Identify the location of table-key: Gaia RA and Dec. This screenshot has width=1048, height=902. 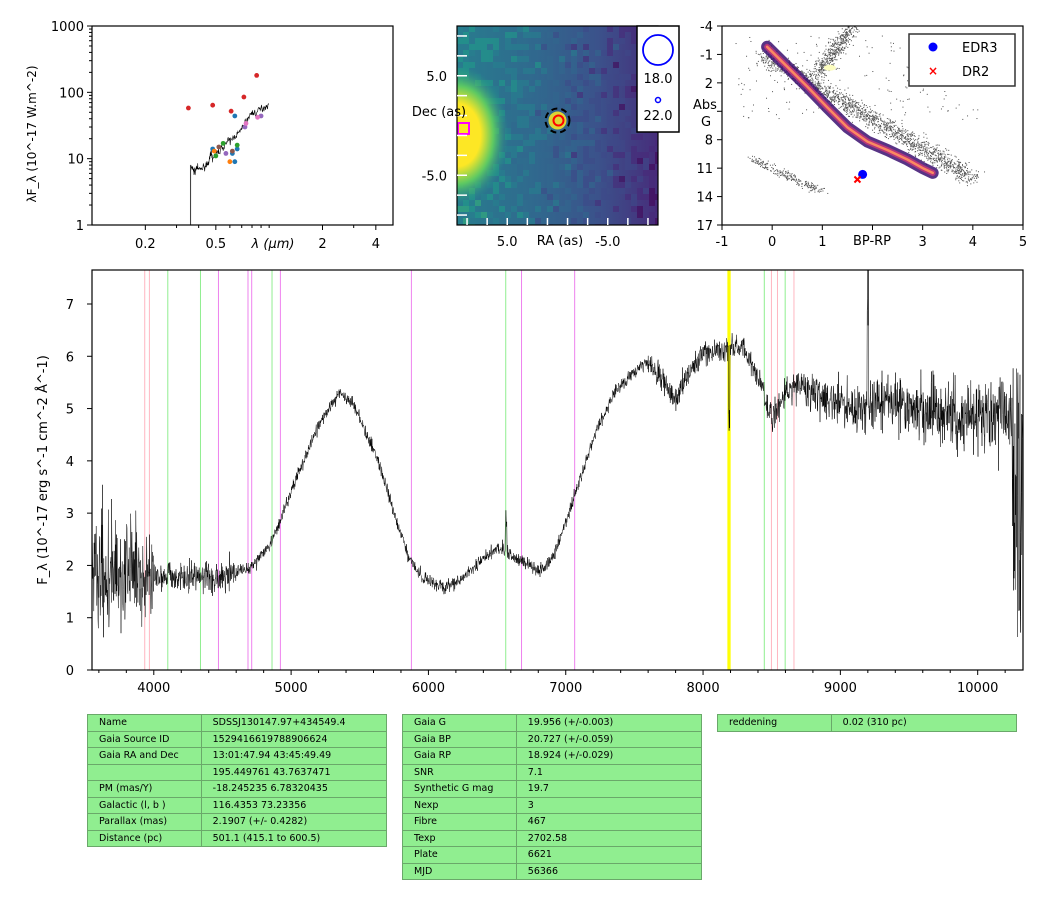
(144, 756).